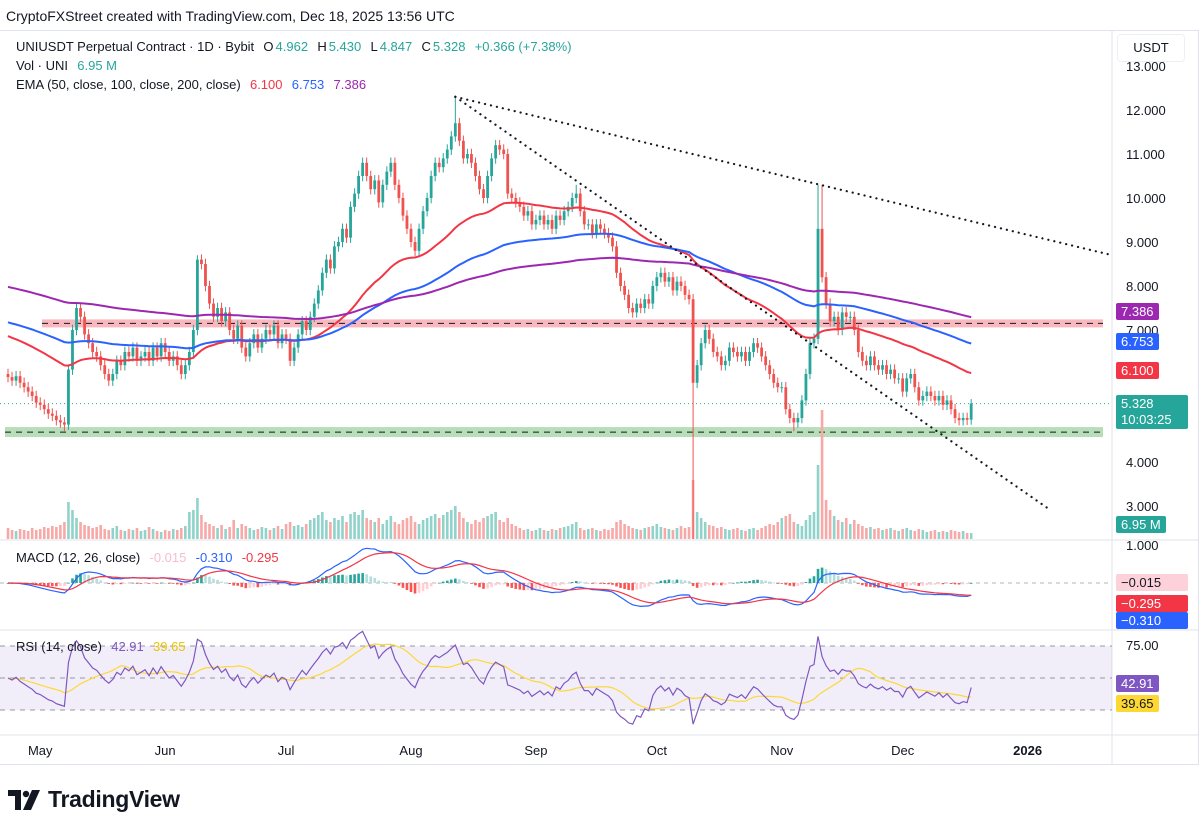  Describe the element at coordinates (135, 46) in the screenshot. I see `symbol-name: UNIUSDT Perpetual Contract · 1D · Bybit` at that location.